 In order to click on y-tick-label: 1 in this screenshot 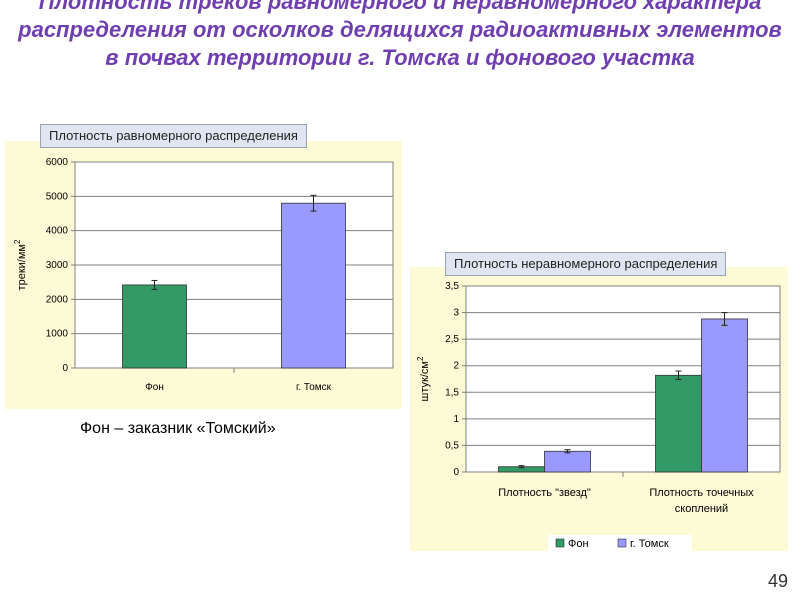, I will do `click(456, 419)`.